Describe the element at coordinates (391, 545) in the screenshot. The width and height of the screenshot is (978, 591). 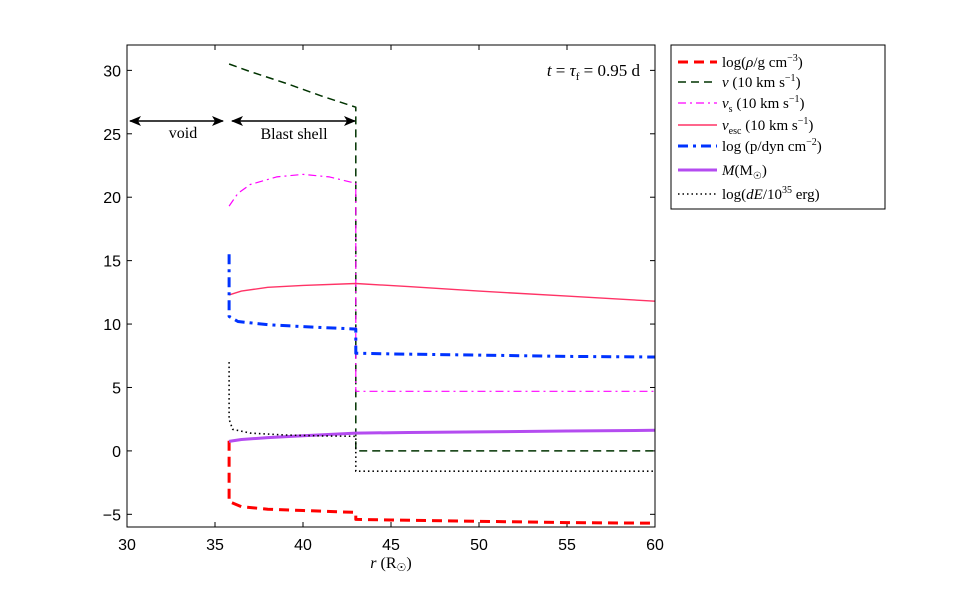
I see `x-tick-label: 45` at that location.